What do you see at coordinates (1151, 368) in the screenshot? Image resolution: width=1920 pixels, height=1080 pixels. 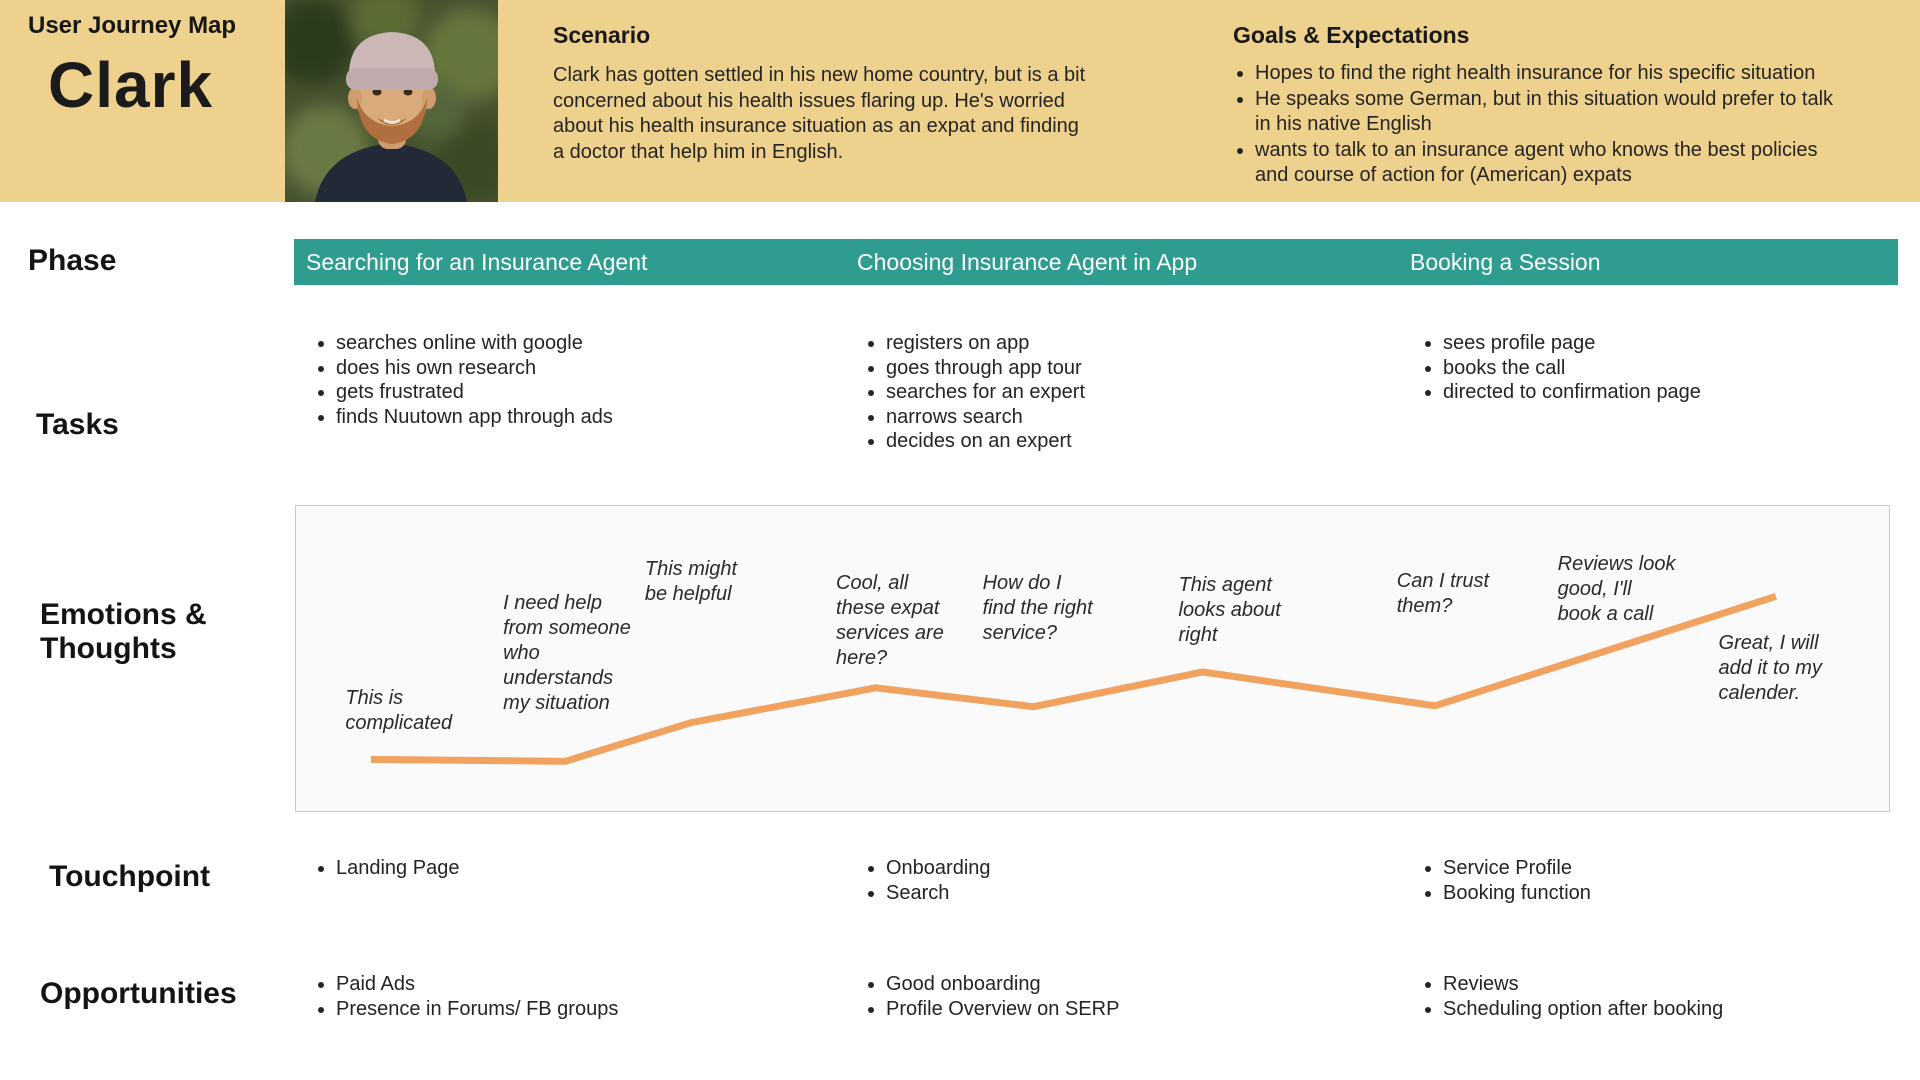 I see `task-item: goes through app tour` at bounding box center [1151, 368].